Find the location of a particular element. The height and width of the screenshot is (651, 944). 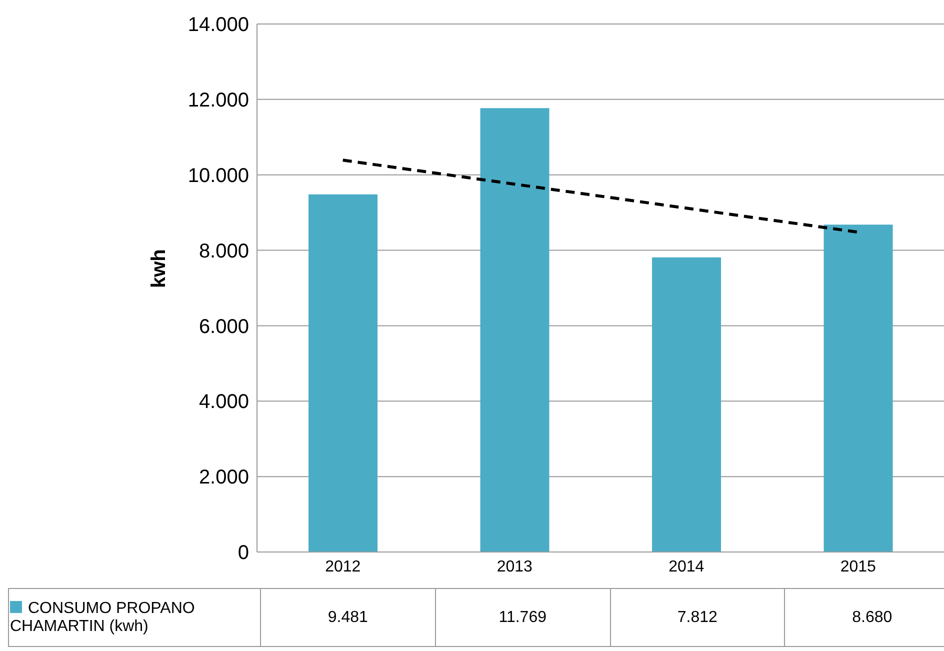

data-label: 11.769 is located at coordinates (522, 617).